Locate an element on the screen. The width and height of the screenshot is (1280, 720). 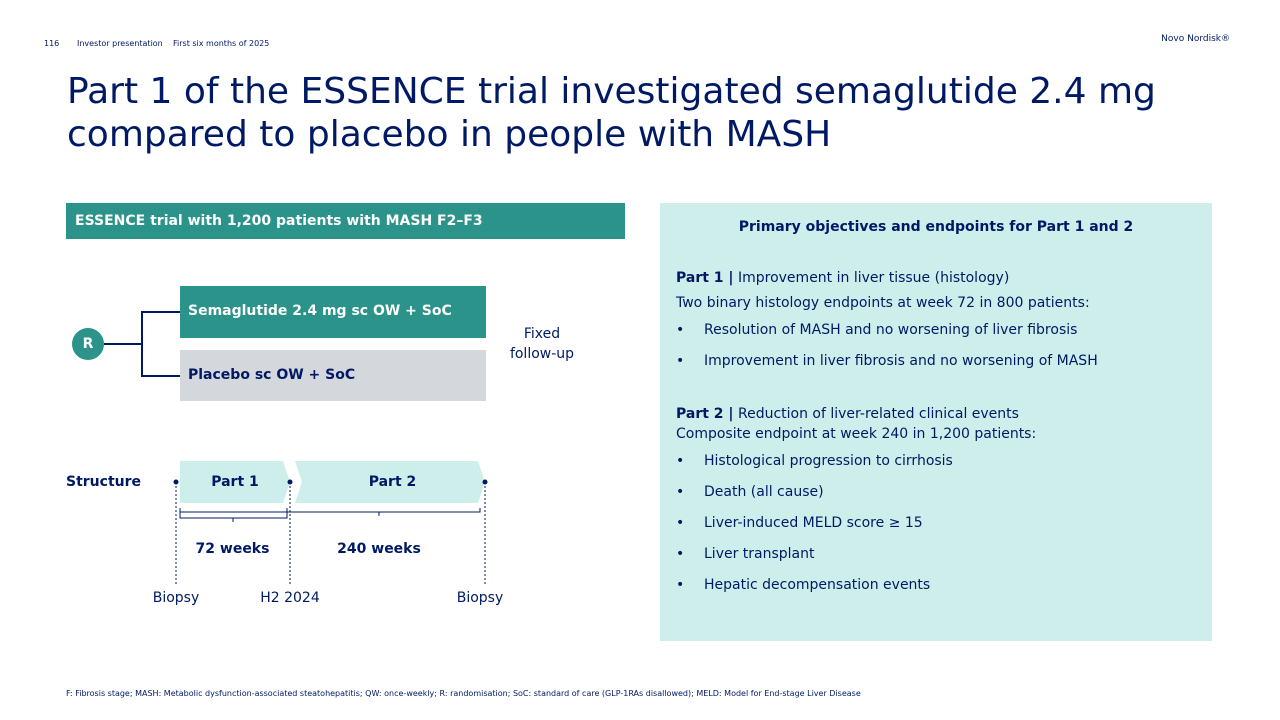
part1-bracket is located at coordinates (233, 513).